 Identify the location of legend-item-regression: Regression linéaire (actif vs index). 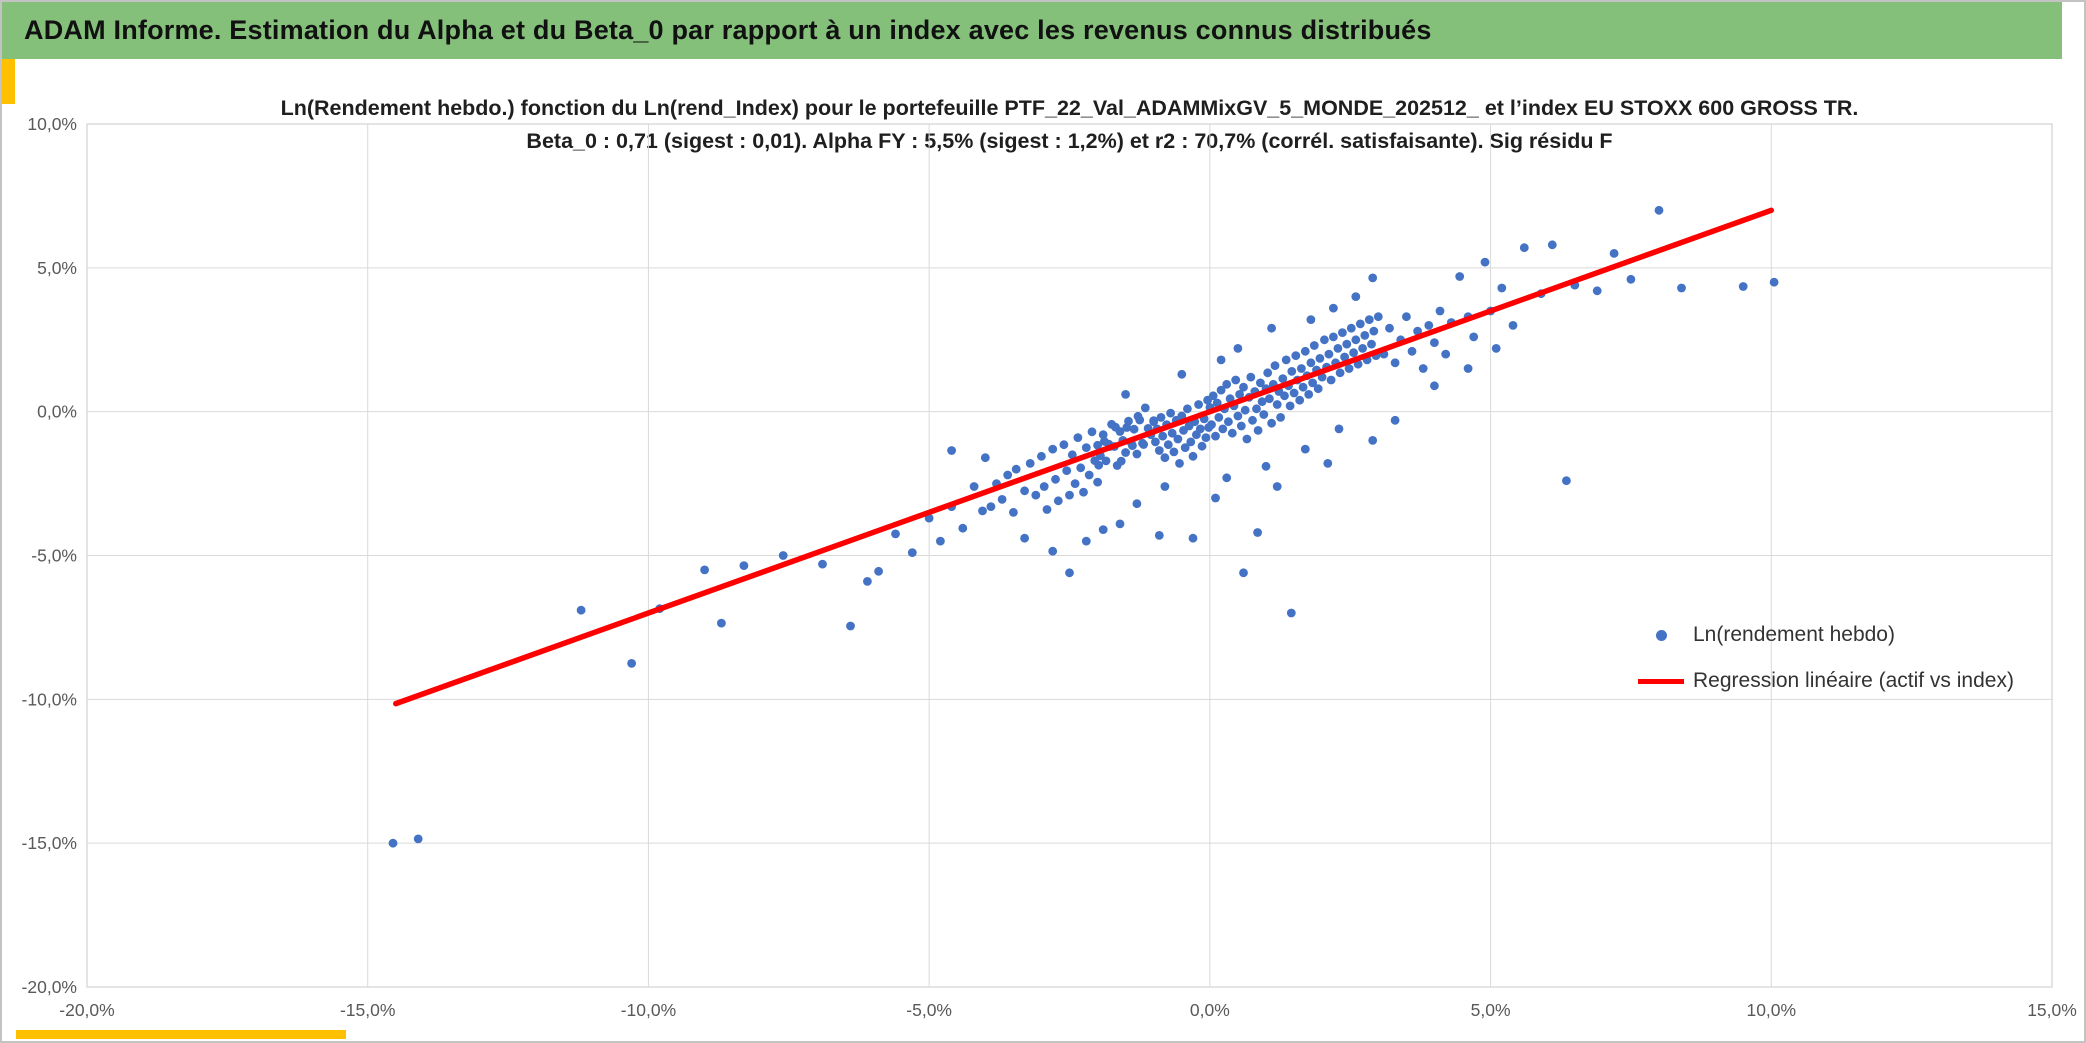
(1826, 681).